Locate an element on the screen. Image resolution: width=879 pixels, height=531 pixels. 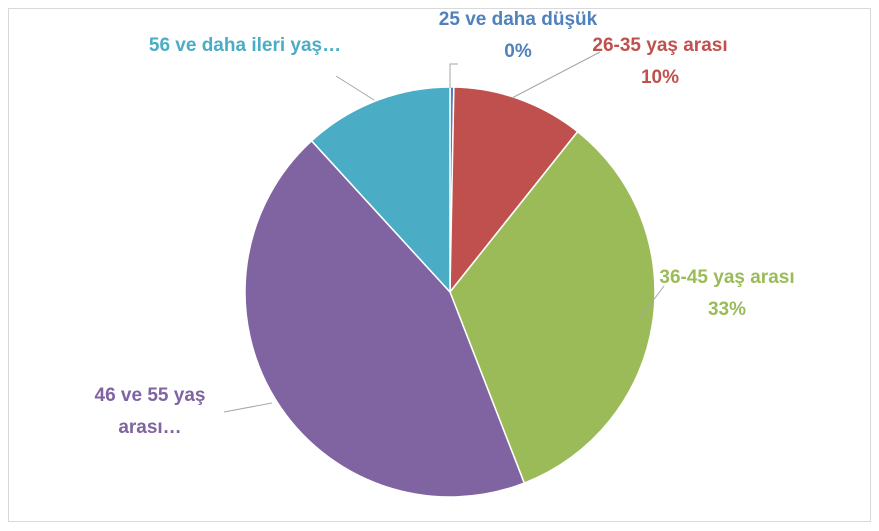
value-label: 0% is located at coordinates (518, 51).